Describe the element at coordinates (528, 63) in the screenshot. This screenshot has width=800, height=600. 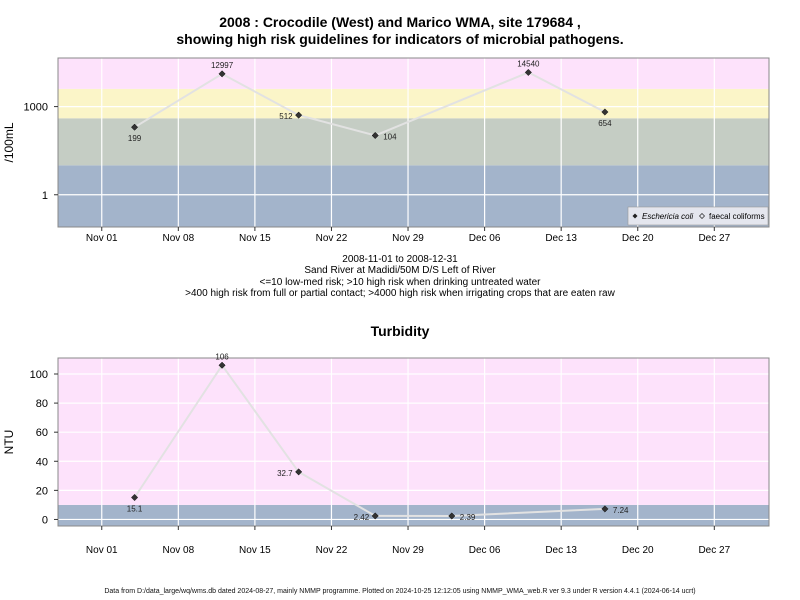
I see `data-label: 14540` at that location.